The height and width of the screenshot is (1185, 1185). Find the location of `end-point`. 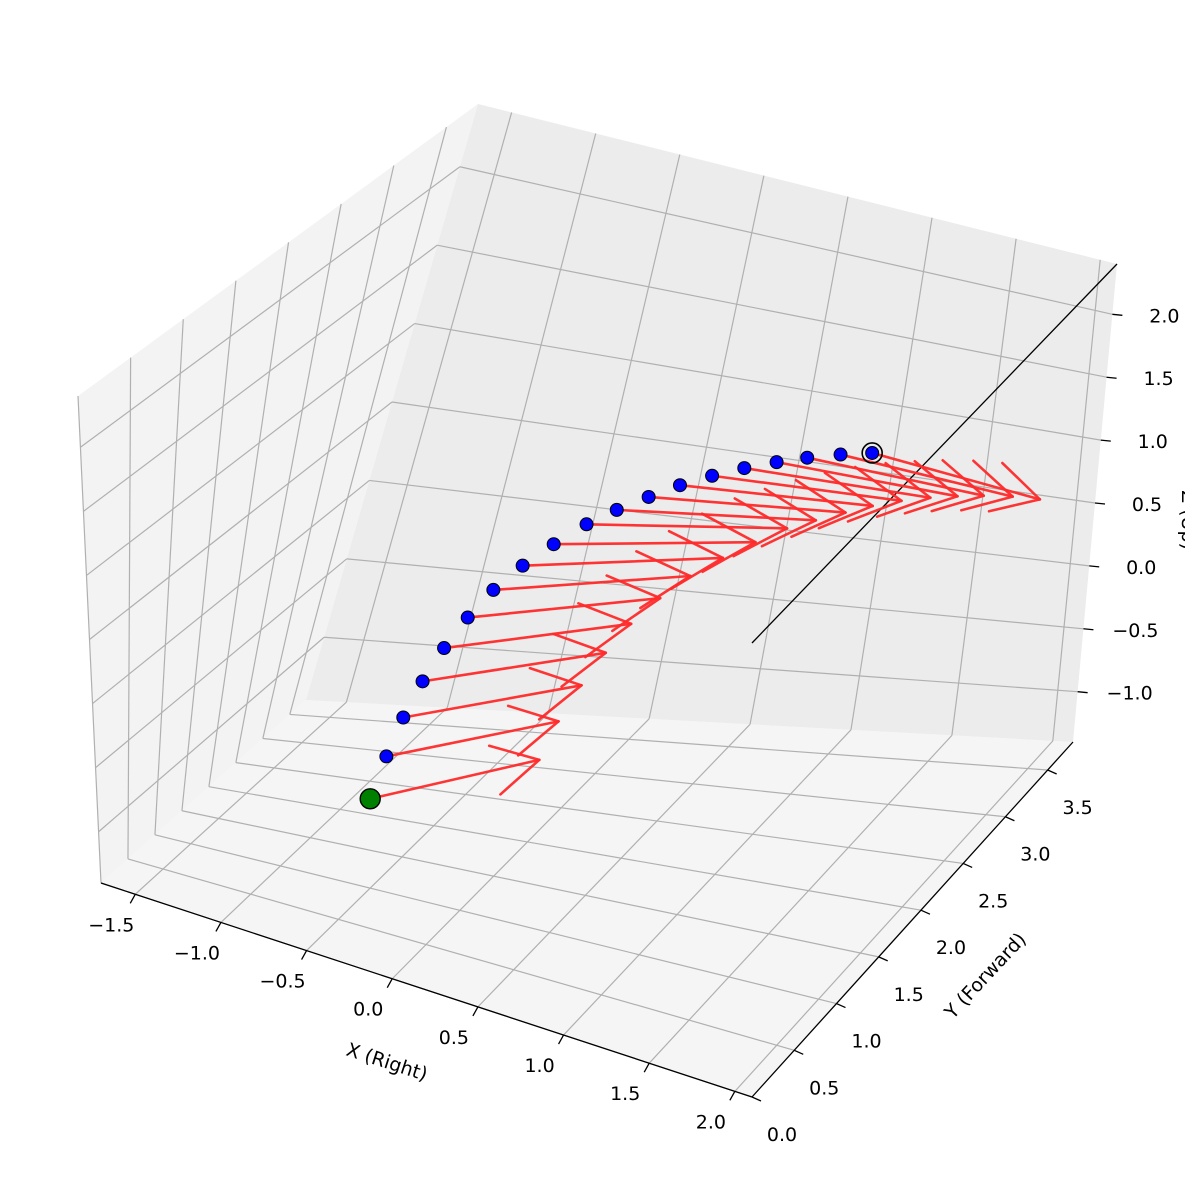

end-point is located at coordinates (872, 453).